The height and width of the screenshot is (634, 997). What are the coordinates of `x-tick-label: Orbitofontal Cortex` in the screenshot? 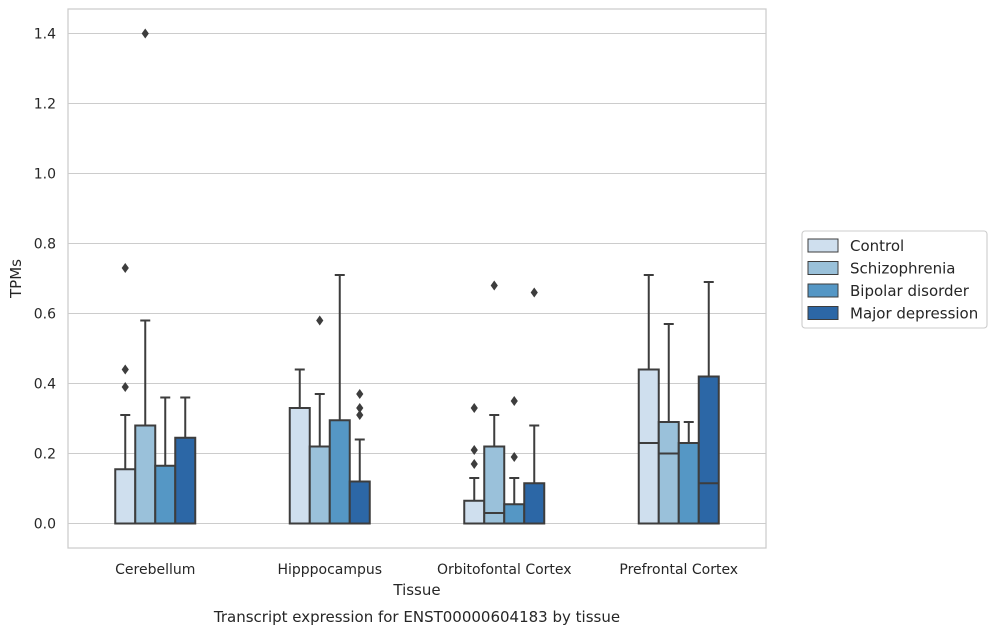 It's located at (504, 570).